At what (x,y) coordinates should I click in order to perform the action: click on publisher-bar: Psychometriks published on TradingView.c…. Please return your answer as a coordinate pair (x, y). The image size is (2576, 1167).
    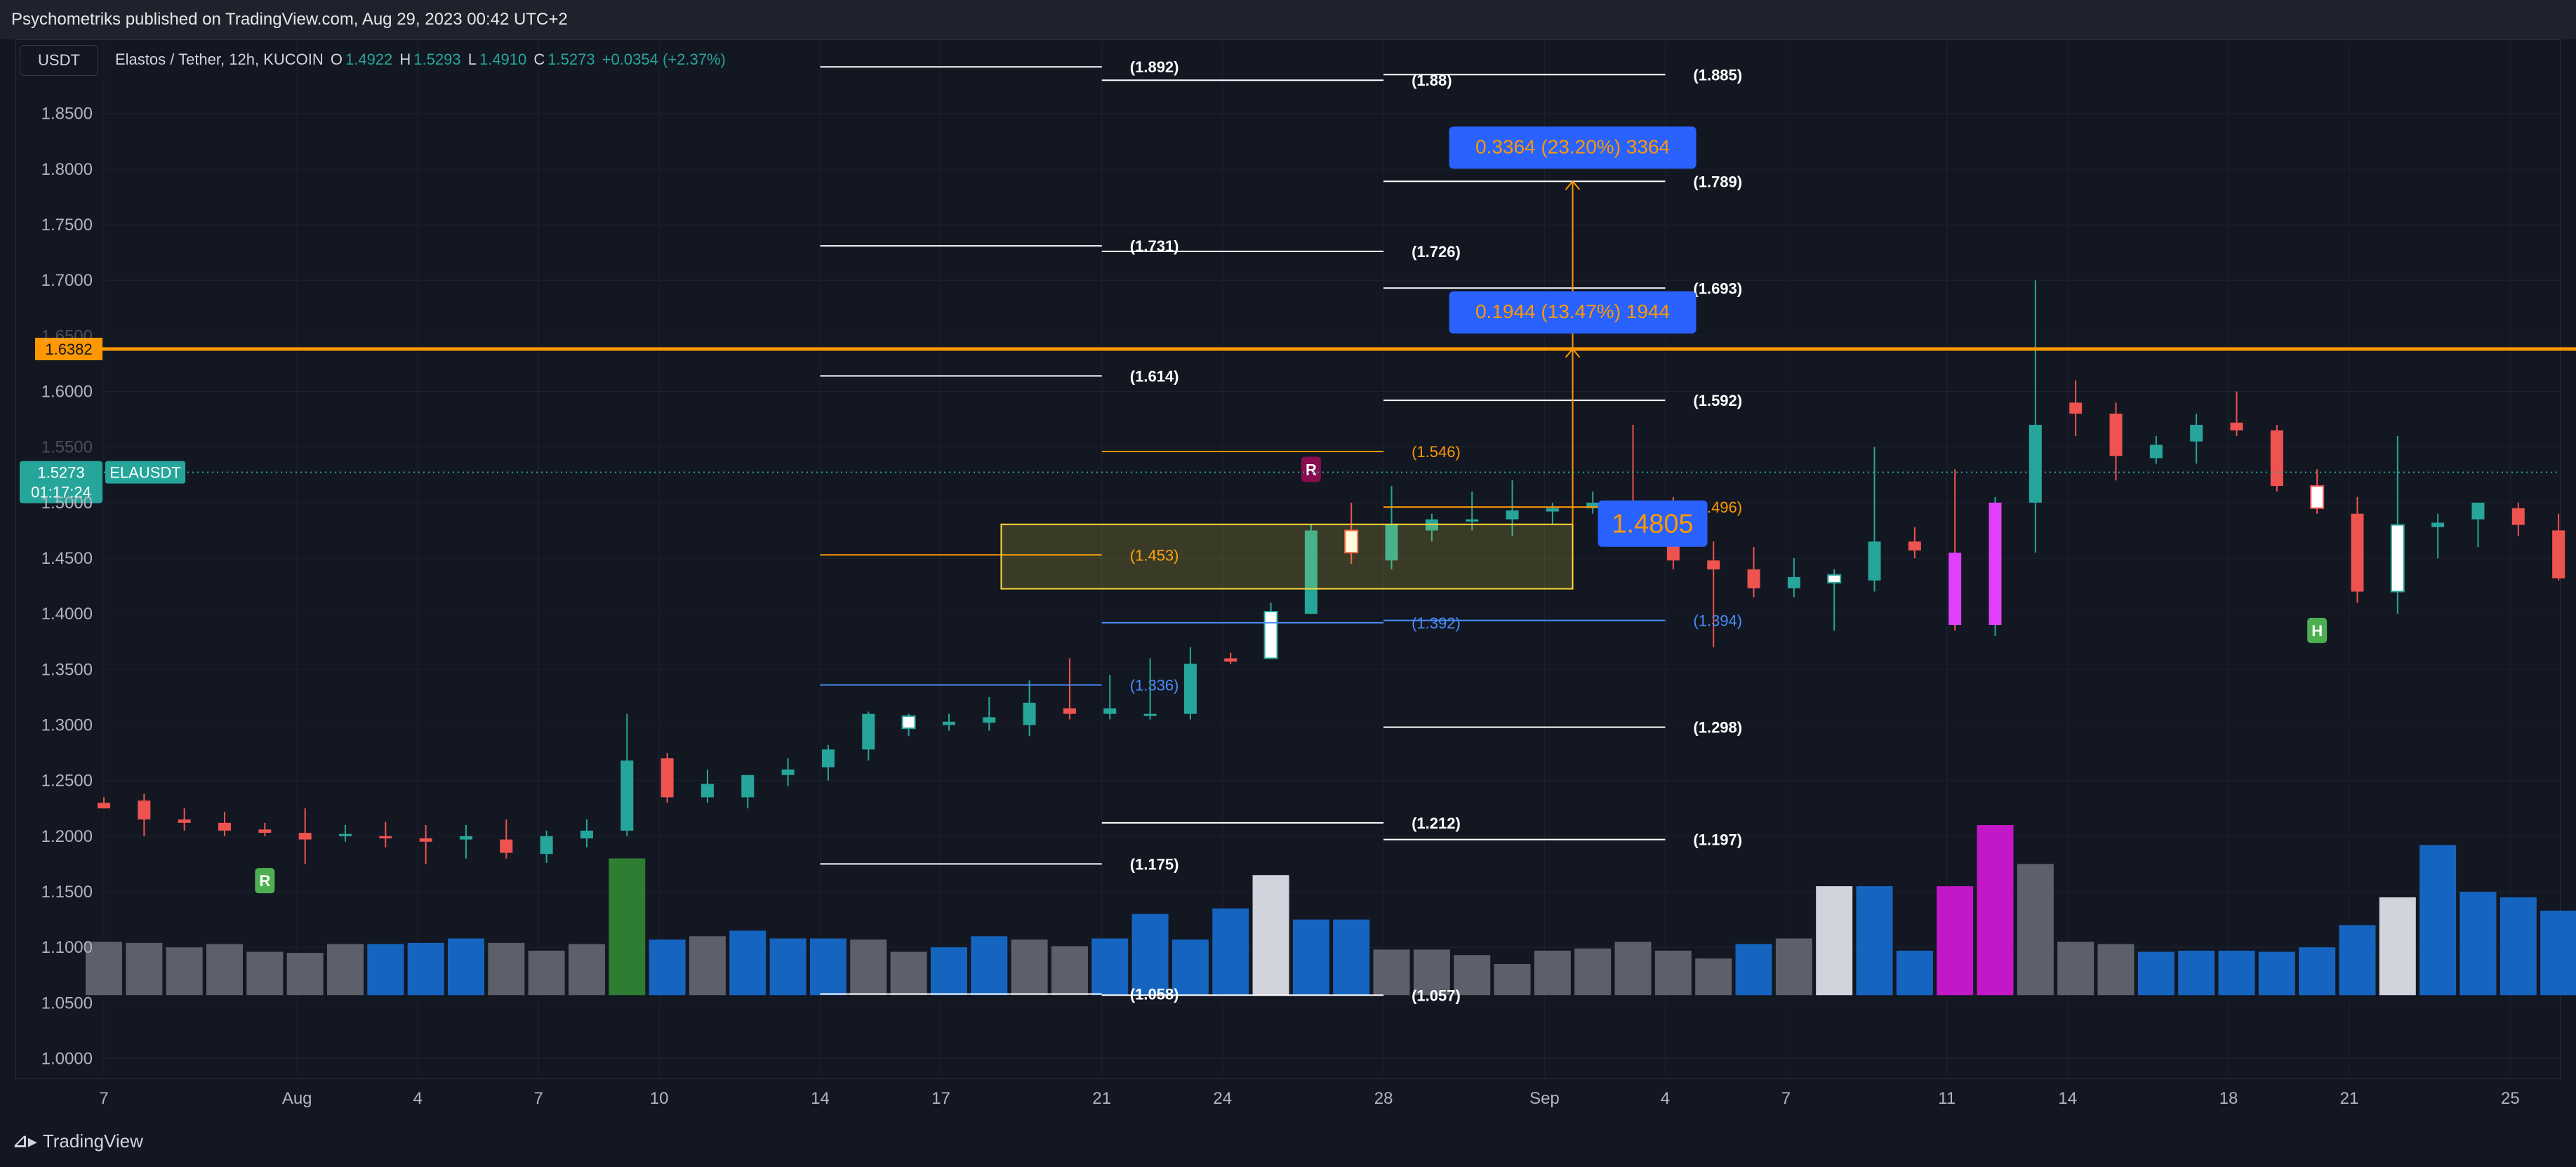
    Looking at the image, I should click on (1288, 19).